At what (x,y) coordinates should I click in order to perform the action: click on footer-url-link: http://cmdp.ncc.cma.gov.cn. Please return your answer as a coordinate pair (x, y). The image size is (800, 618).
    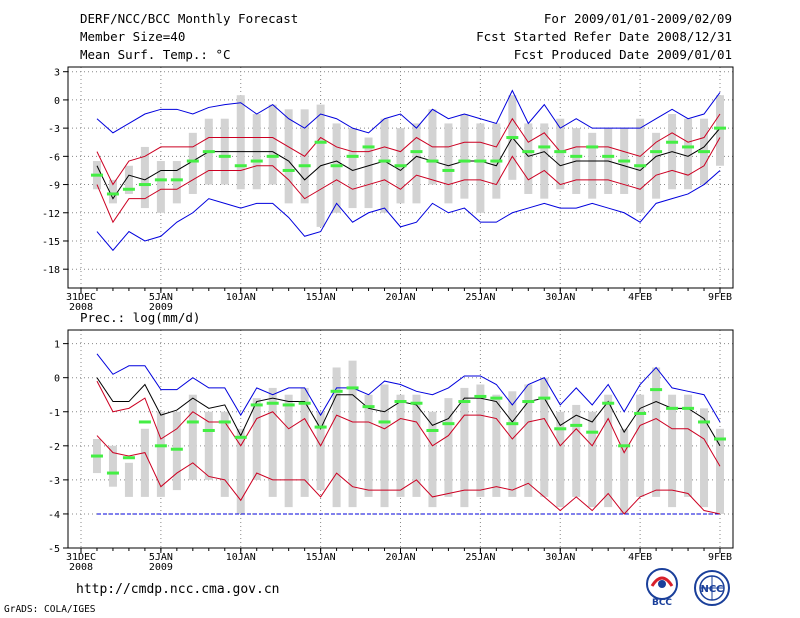
    Looking at the image, I should click on (178, 589).